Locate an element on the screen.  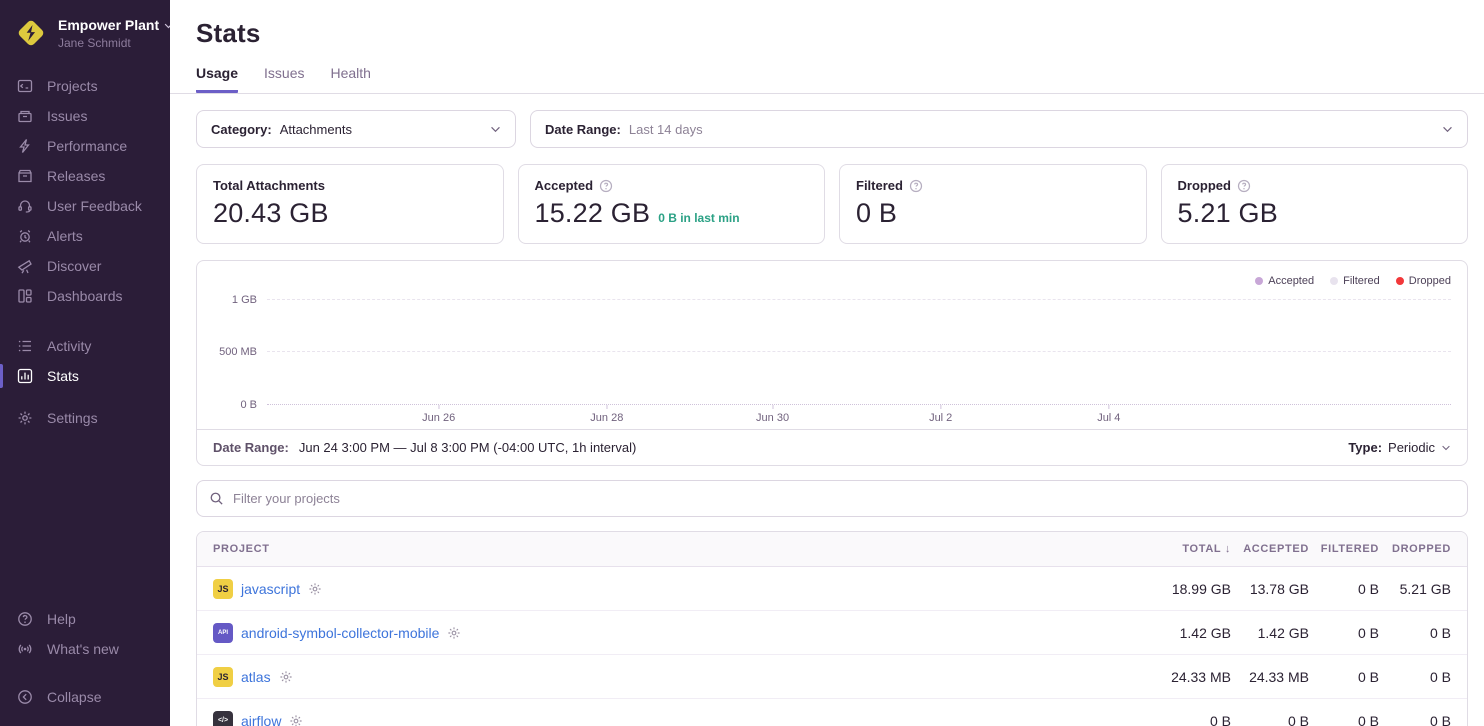
sidebar-item-alerts: Alerts is located at coordinates (85, 236).